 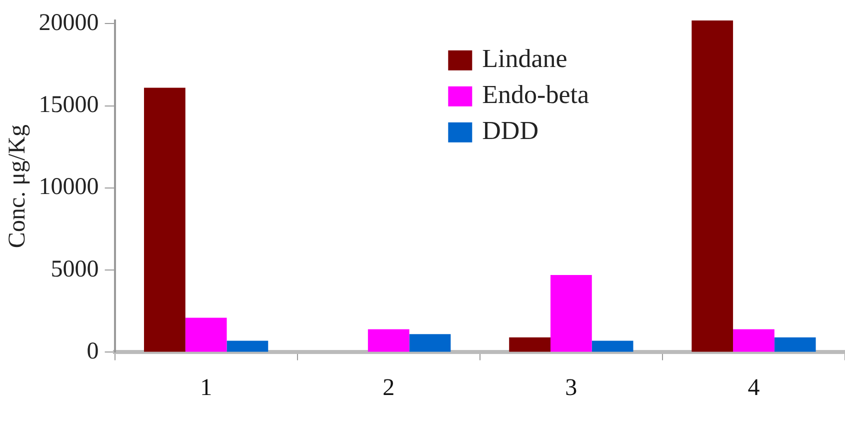 What do you see at coordinates (206, 387) in the screenshot?
I see `x-tick-label: 1` at bounding box center [206, 387].